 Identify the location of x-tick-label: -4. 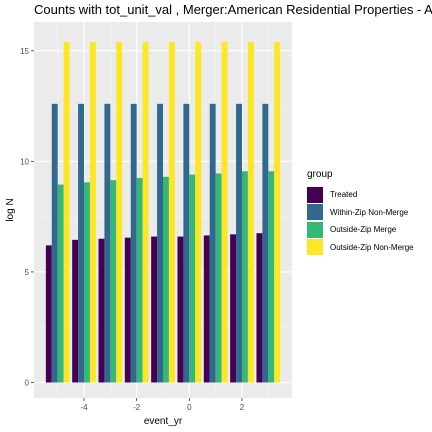
(84, 407).